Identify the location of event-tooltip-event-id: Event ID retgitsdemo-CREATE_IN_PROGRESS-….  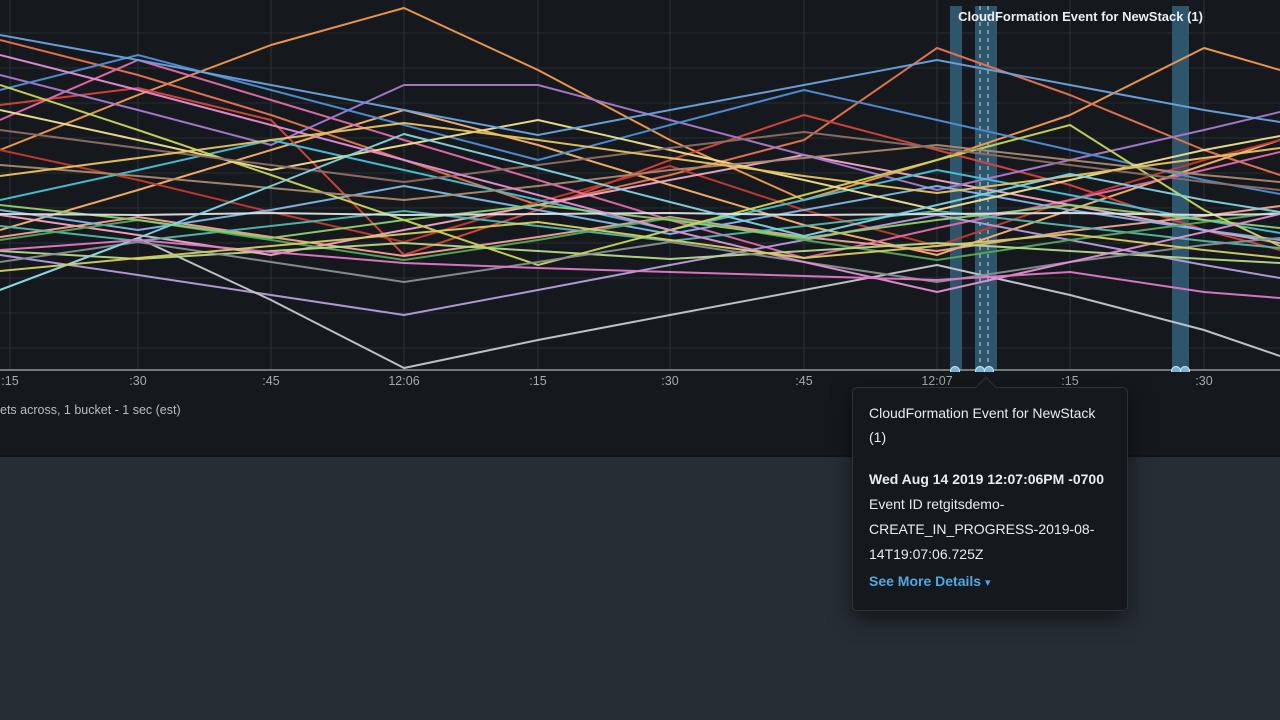
(982, 529).